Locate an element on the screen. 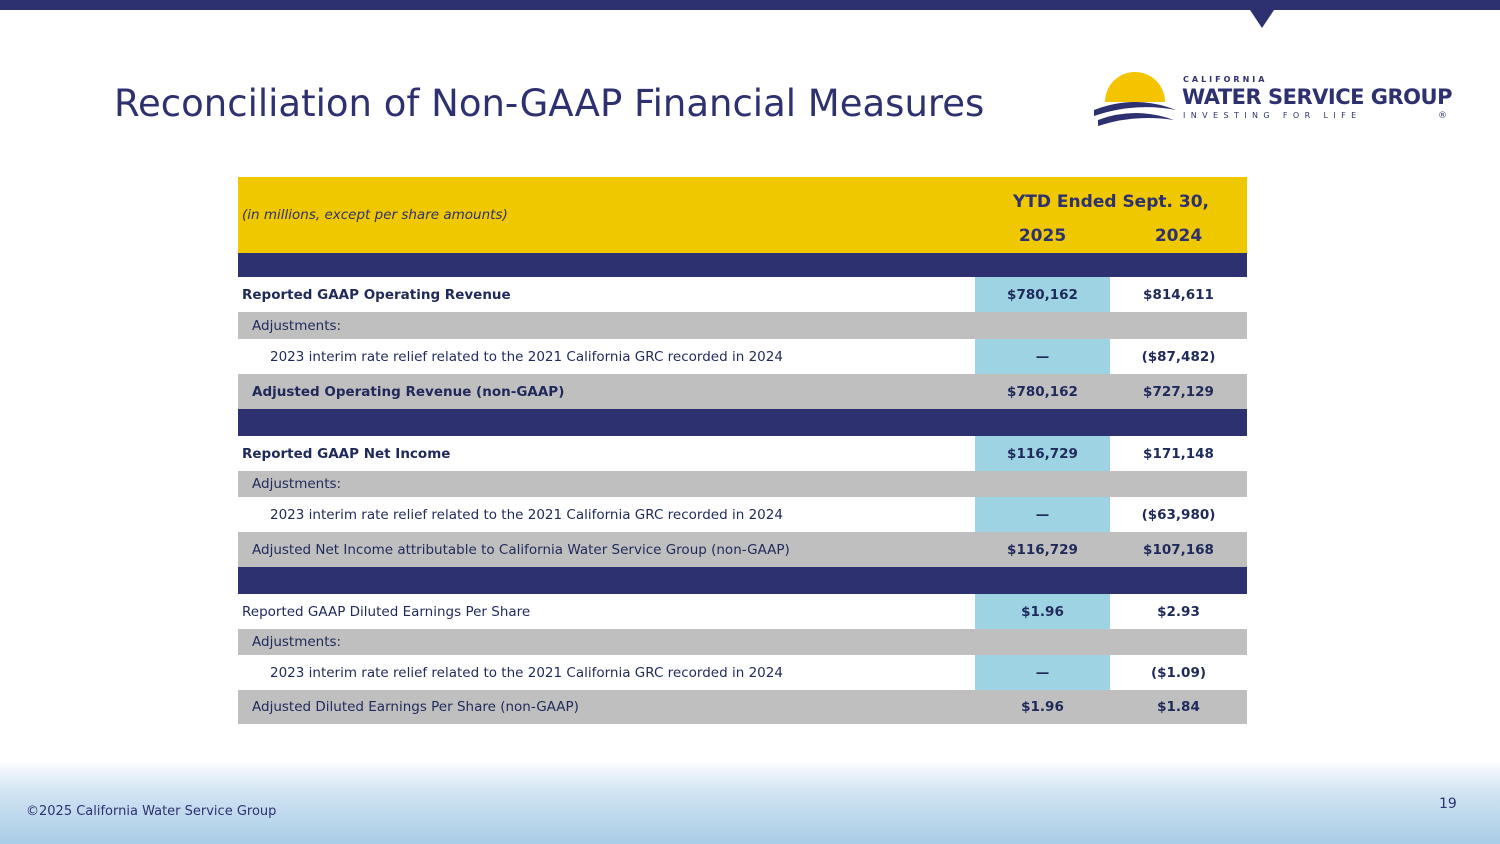 This screenshot has width=1500, height=844. period: YTD Ended Sept. 30, is located at coordinates (1111, 202).